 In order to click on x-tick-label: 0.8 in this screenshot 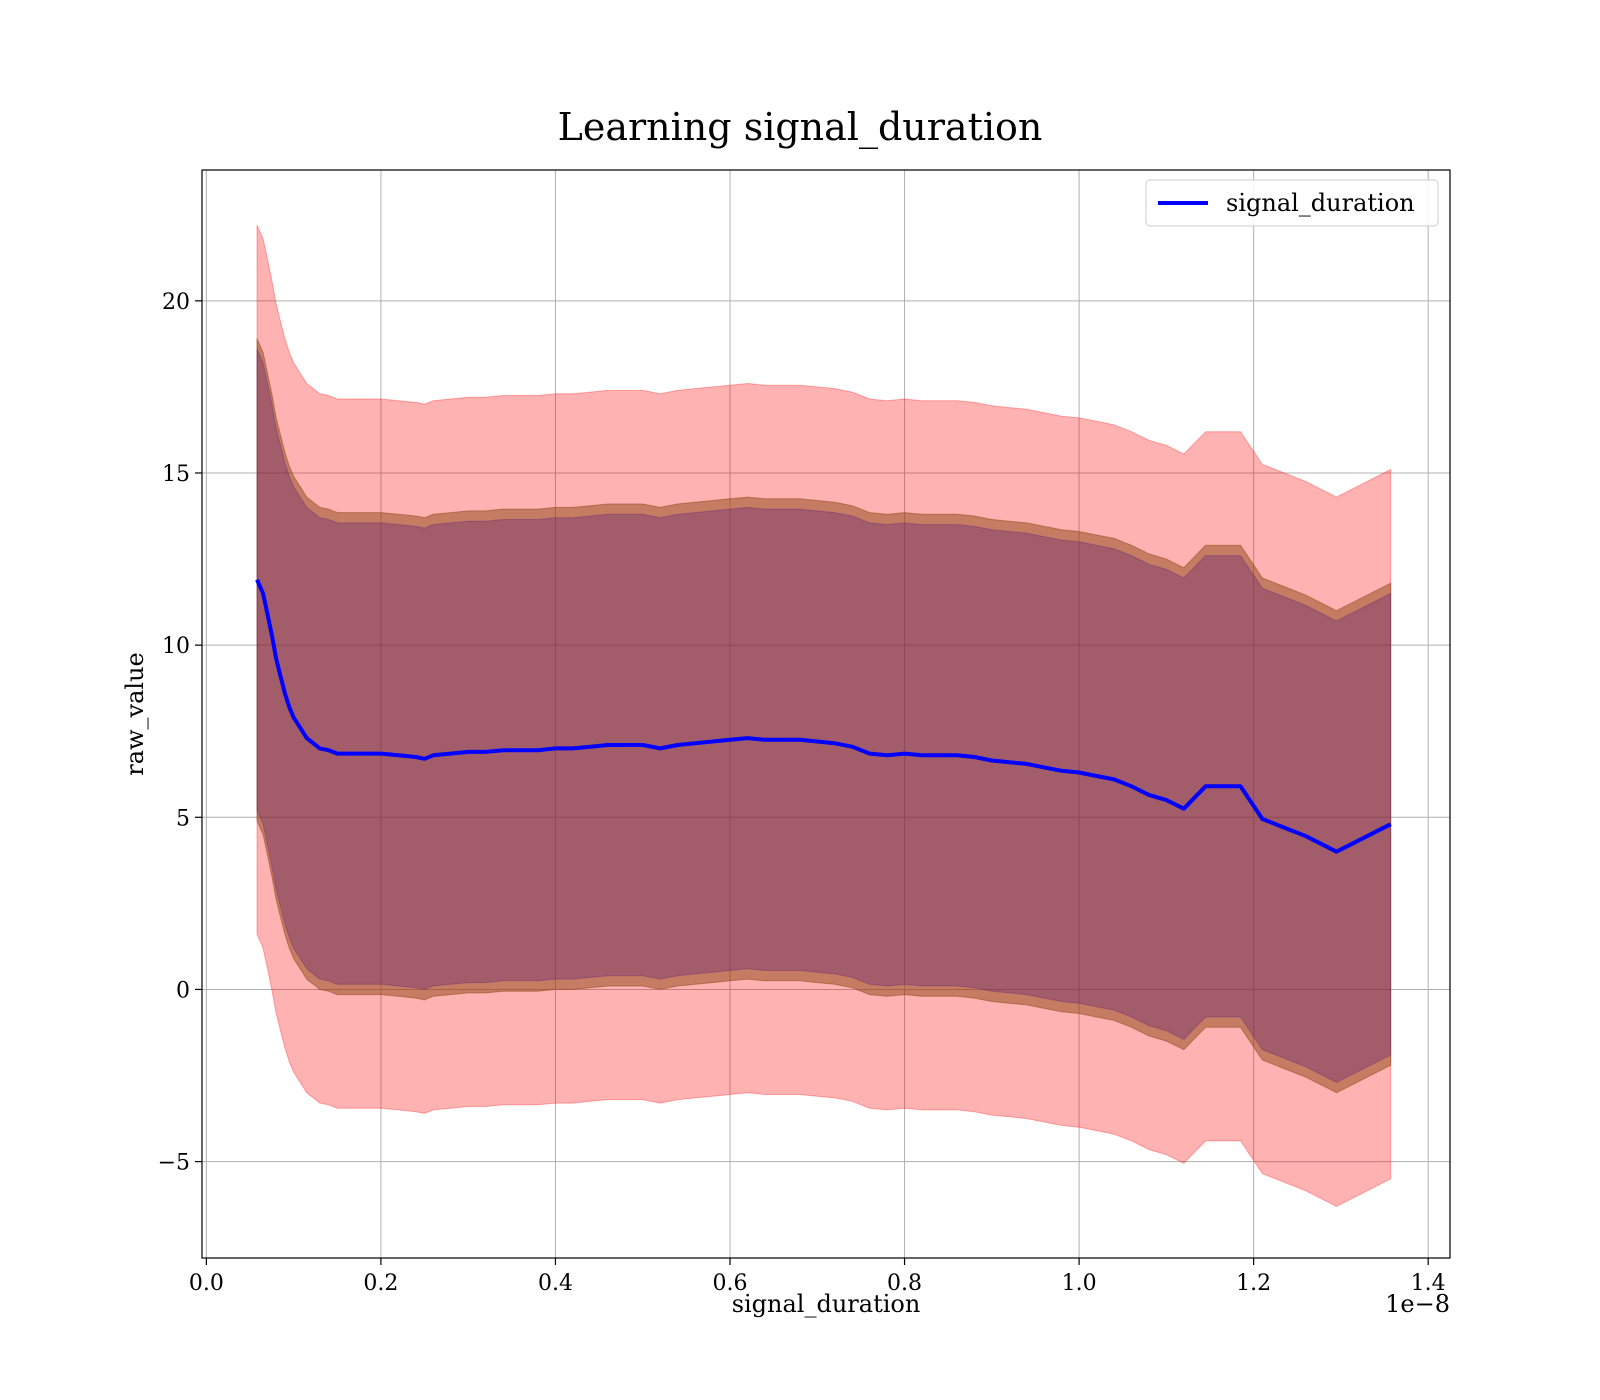, I will do `click(904, 1283)`.